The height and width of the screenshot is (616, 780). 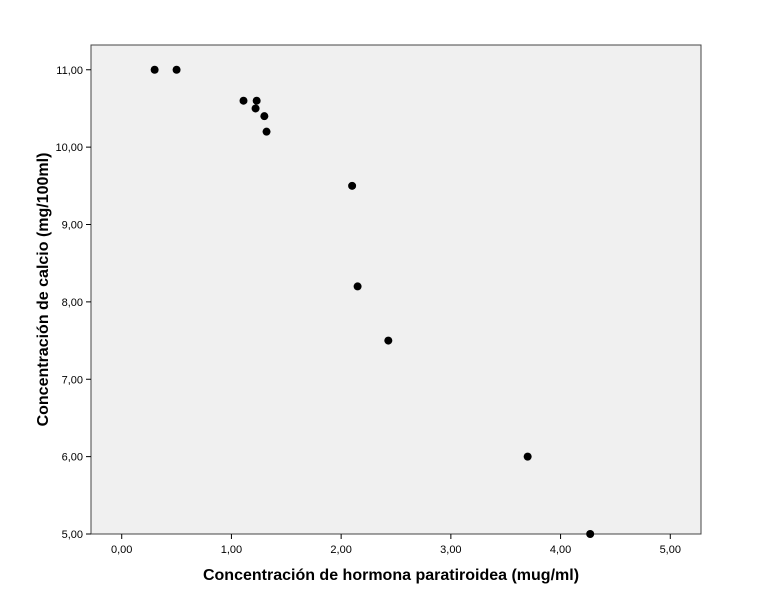 I want to click on x-tick-label: 0,00, so click(x=121, y=550).